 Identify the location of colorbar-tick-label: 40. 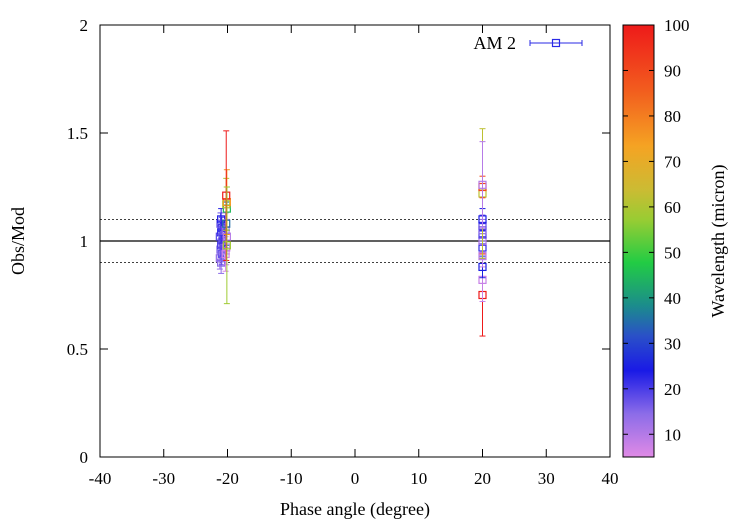
(672, 298).